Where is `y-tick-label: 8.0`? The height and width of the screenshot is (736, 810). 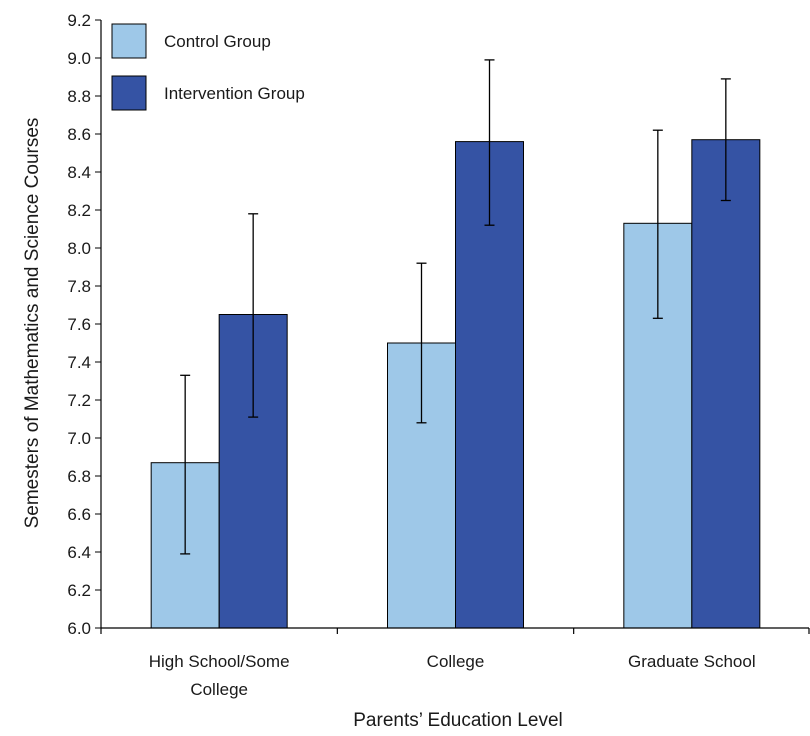
y-tick-label: 8.0 is located at coordinates (79, 248).